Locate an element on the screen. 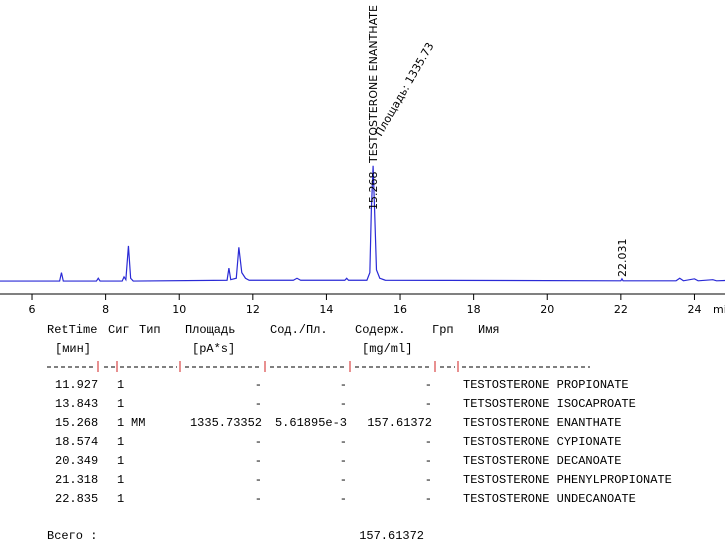  table-unit: [мин] is located at coordinates (73, 349).